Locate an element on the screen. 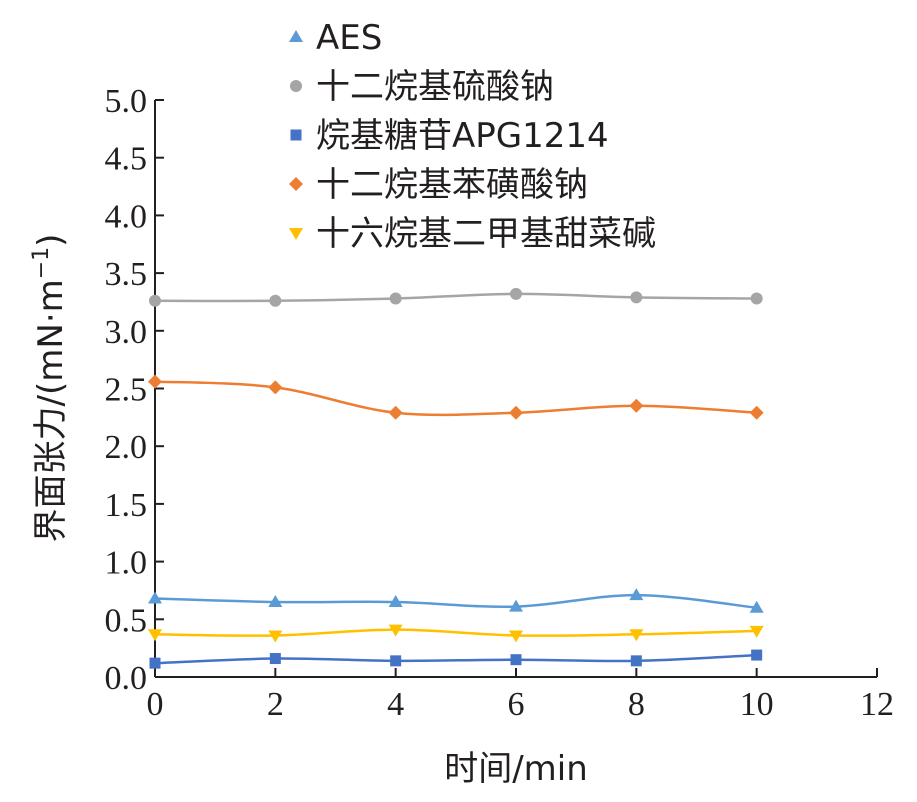  x-tick-label: 8 is located at coordinates (636, 704).